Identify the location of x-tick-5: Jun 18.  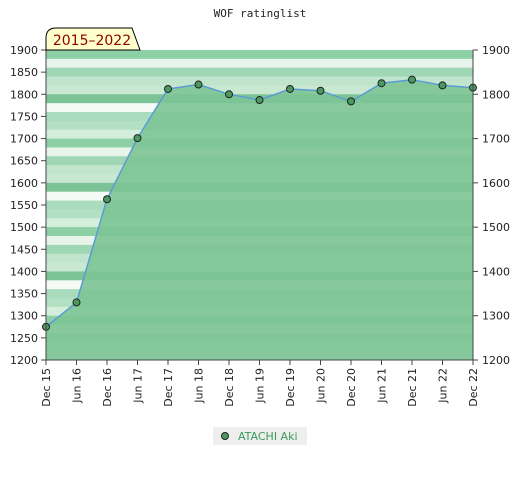
(199, 386).